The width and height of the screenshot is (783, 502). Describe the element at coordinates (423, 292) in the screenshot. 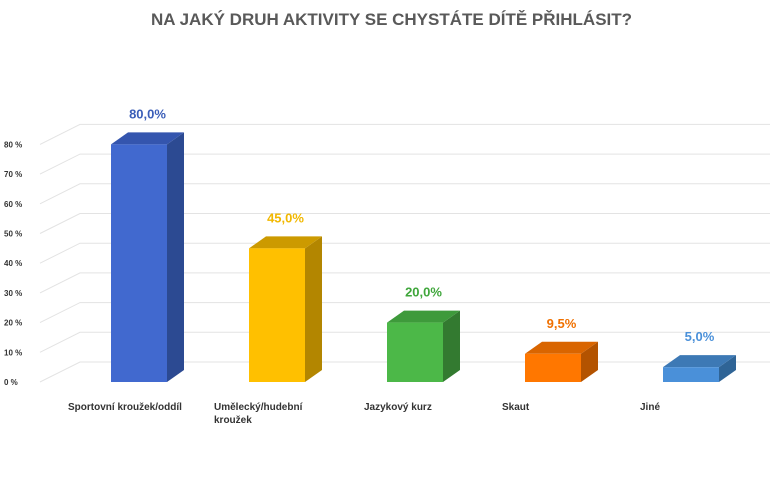

I see `data-label: 20,0%` at that location.